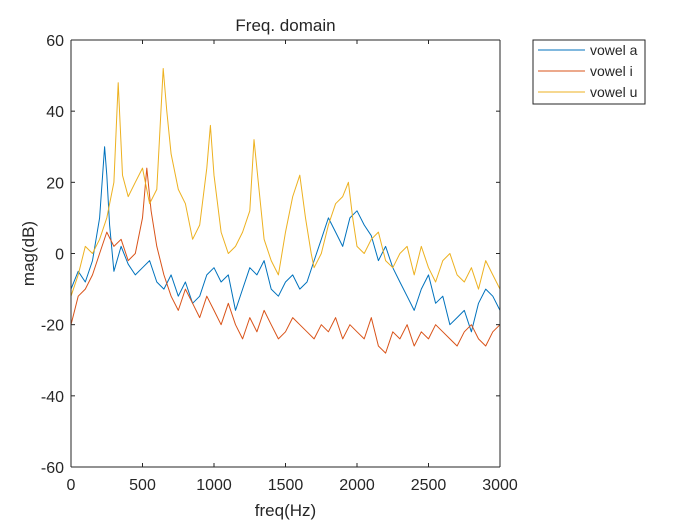 This screenshot has height=525, width=700. I want to click on legend: vowel a vowel i vowel u, so click(589, 72).